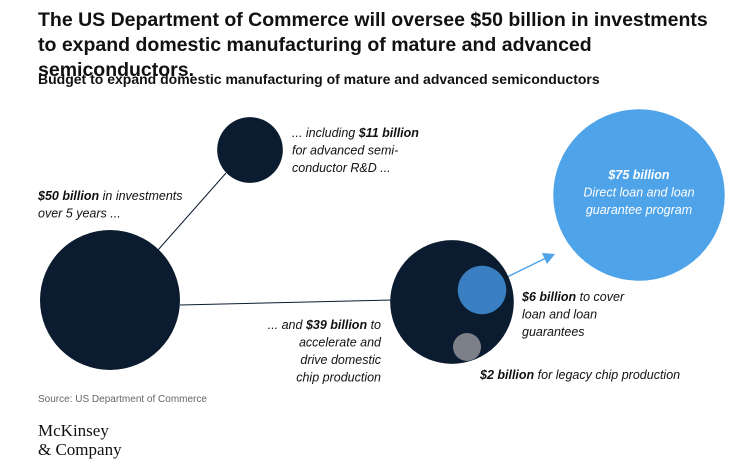  What do you see at coordinates (525, 268) in the screenshot?
I see `arrow` at bounding box center [525, 268].